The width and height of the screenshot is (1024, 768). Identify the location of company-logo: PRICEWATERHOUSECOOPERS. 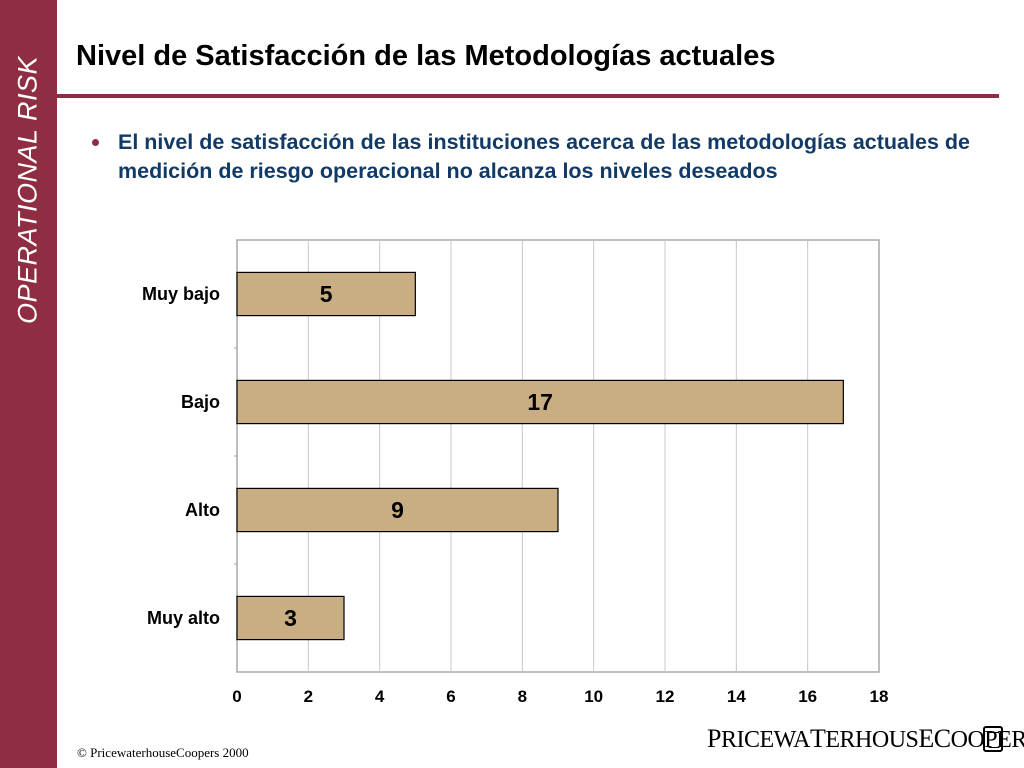
(865, 738).